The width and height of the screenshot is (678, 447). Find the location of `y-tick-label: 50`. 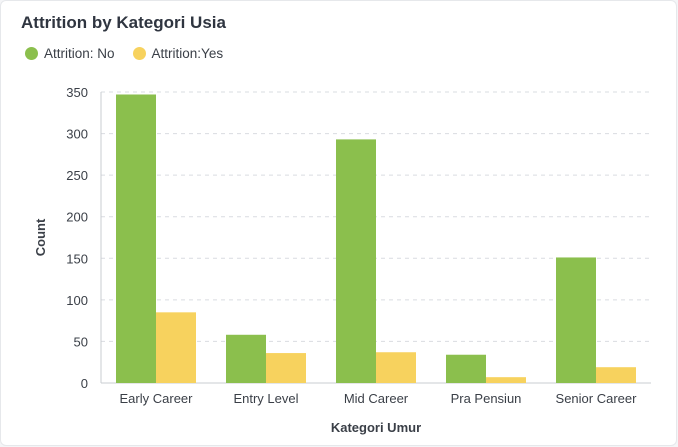

y-tick-label: 50 is located at coordinates (81, 341).